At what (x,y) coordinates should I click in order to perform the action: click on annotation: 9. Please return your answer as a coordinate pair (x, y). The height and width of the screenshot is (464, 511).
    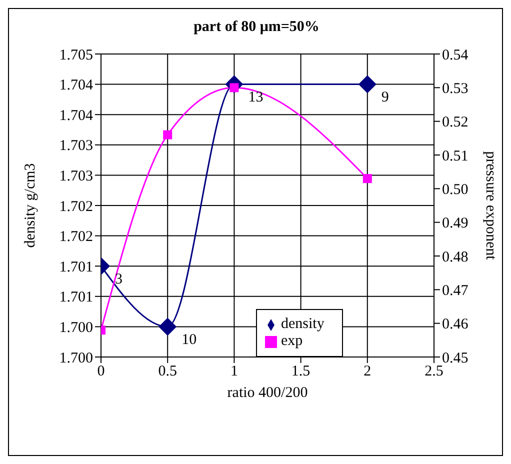
    Looking at the image, I should click on (385, 98).